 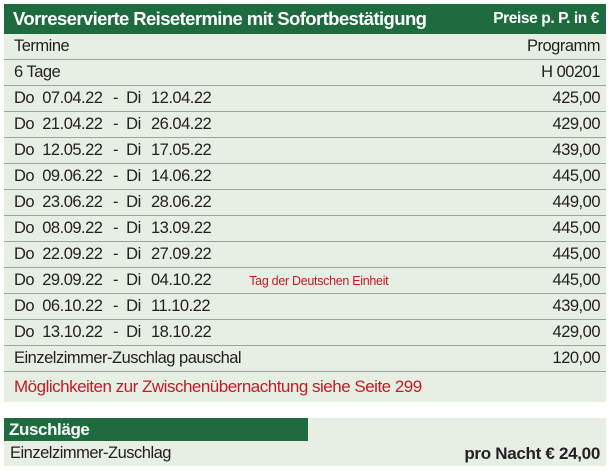 What do you see at coordinates (58, 124) in the screenshot?
I see `start-date: Do 21.04.22` at bounding box center [58, 124].